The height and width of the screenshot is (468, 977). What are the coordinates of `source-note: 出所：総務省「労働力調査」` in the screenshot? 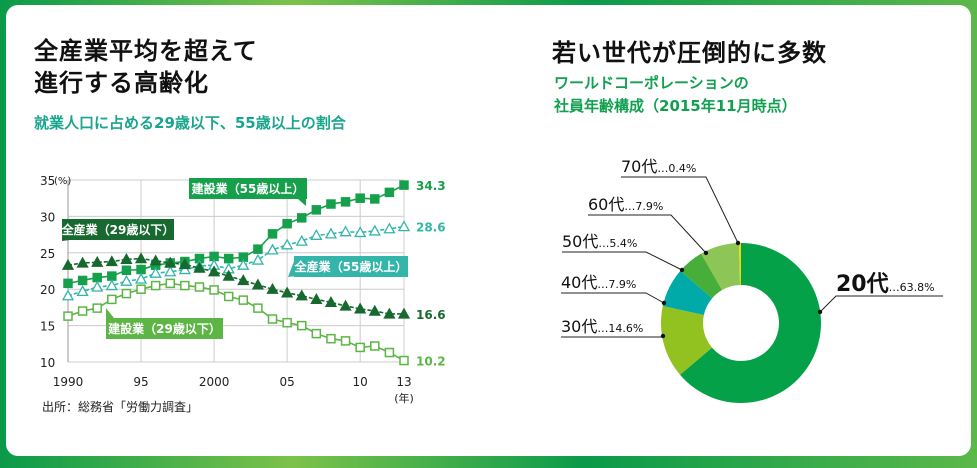 It's located at (120, 407).